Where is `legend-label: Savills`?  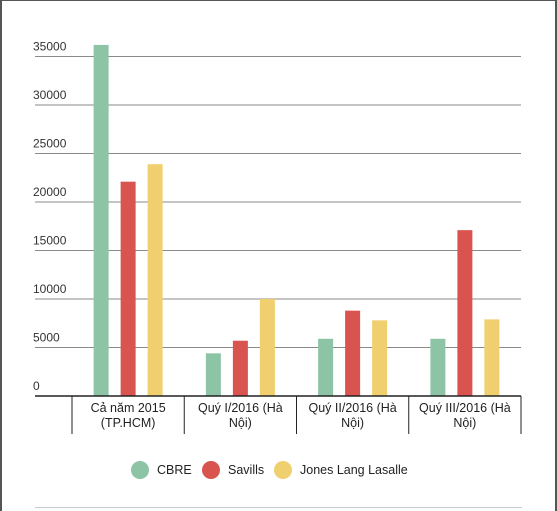
legend-label: Savills is located at coordinates (246, 470).